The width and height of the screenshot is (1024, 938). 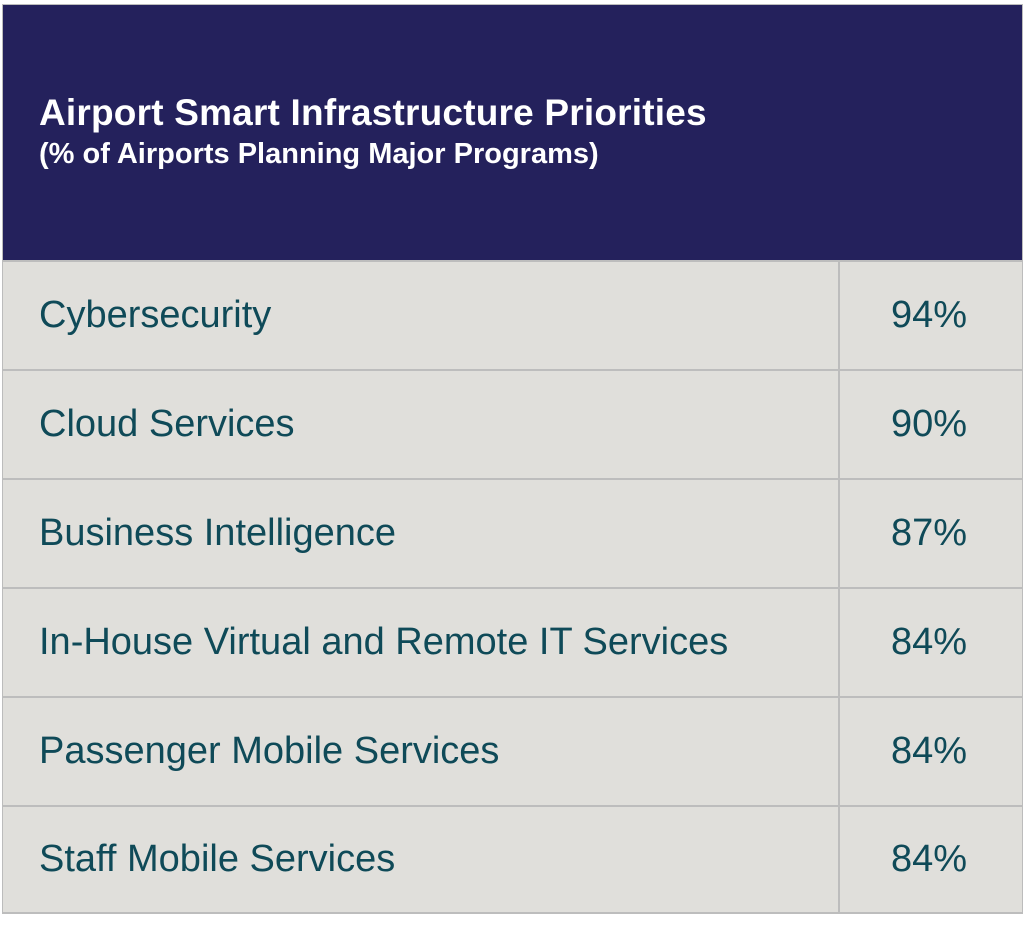 I want to click on row-value: 90%, so click(x=929, y=424).